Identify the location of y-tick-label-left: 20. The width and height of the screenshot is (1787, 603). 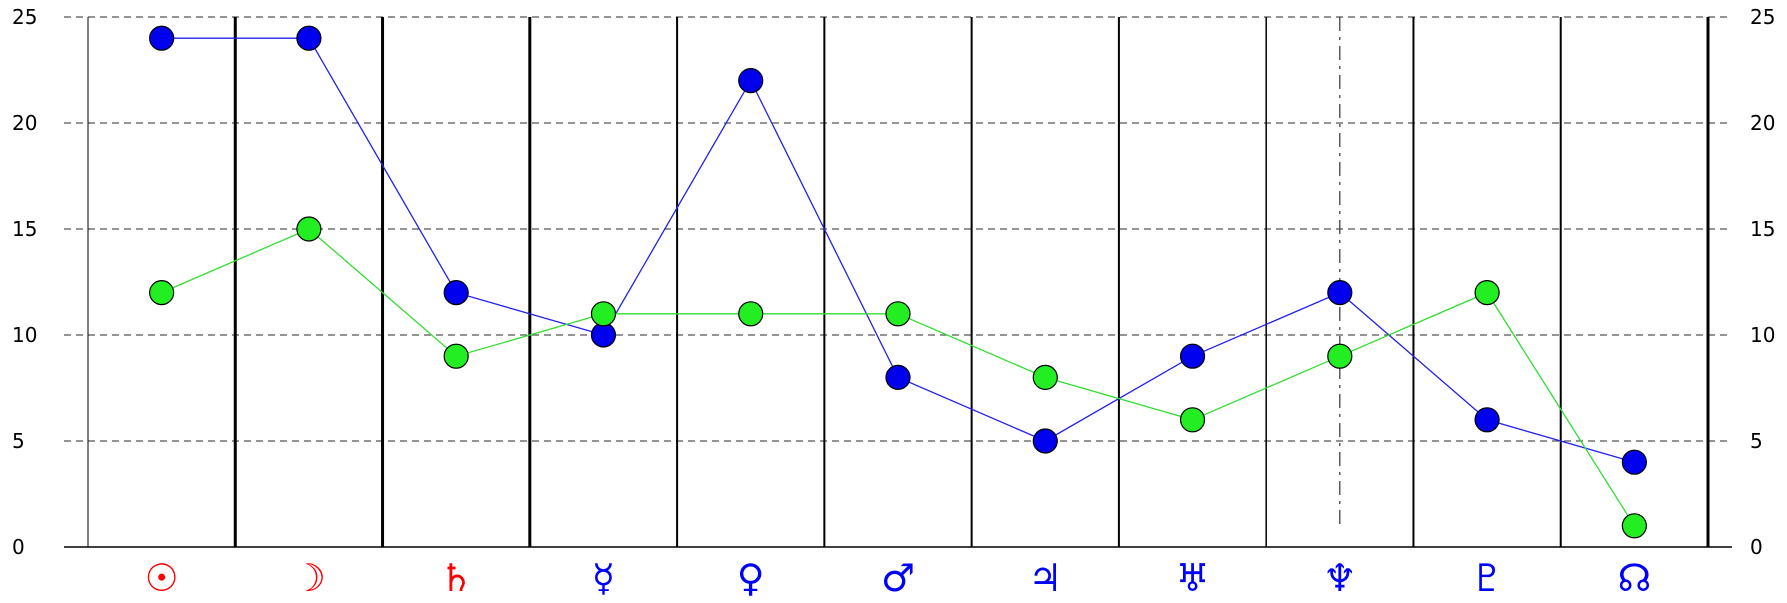
(24, 123).